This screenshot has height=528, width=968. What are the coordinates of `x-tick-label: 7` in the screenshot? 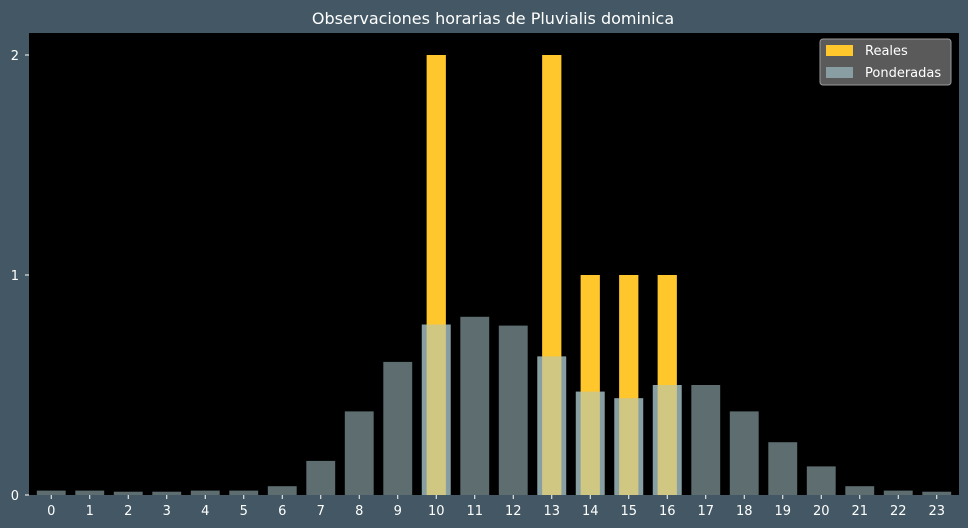 It's located at (321, 511).